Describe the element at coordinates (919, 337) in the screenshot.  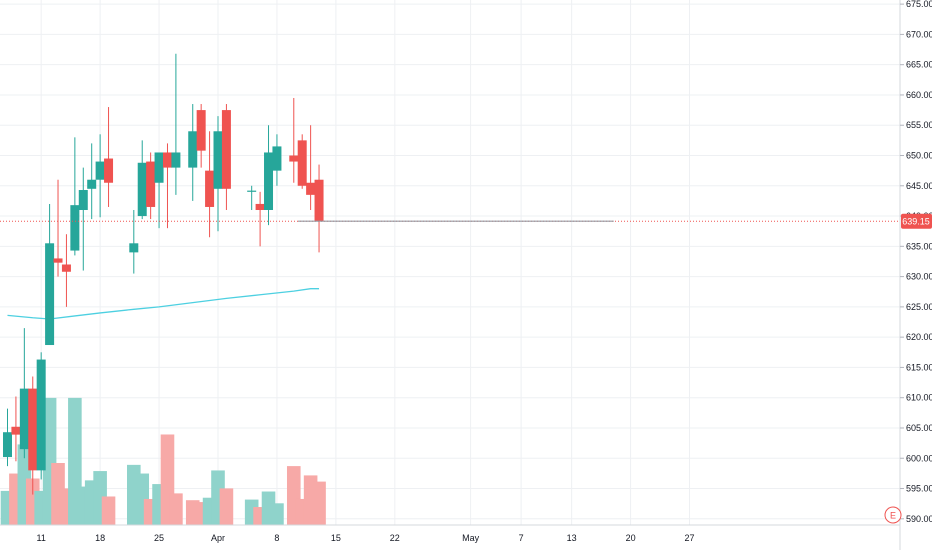
I see `y-tick-label: 620.00` at that location.